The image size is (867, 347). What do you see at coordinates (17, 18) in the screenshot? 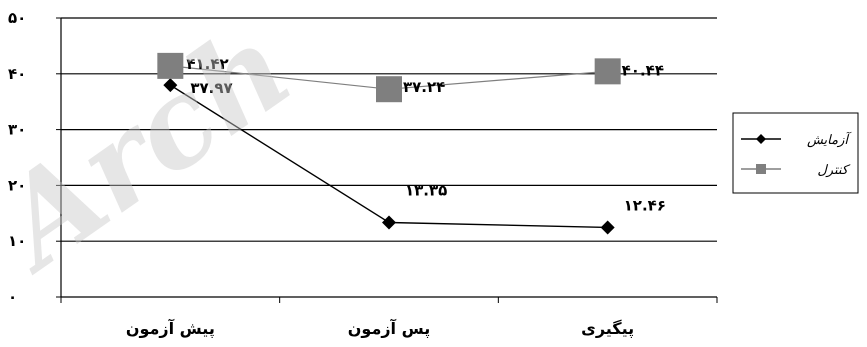
I see `y-tick-label: ۵۰` at bounding box center [17, 18].